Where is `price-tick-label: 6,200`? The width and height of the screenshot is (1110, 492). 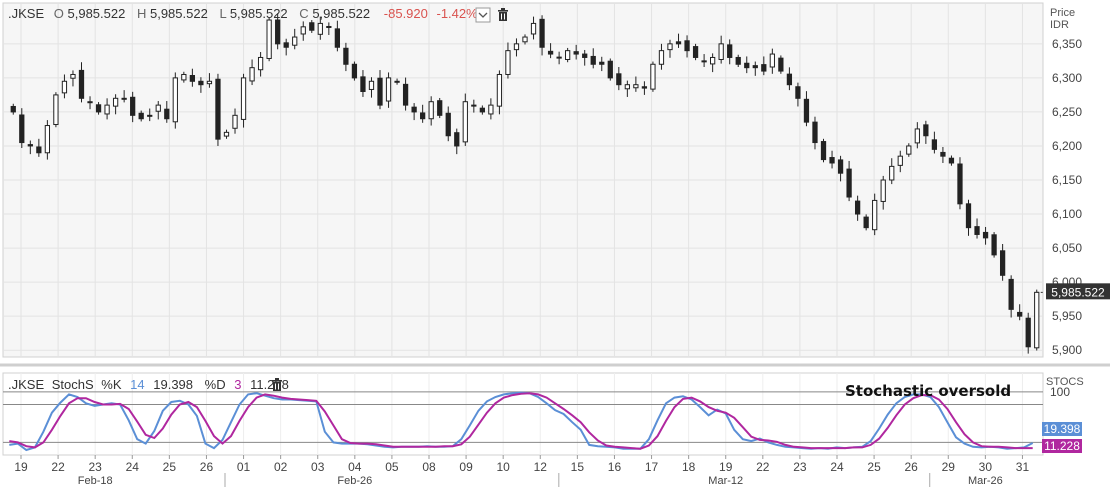
price-tick-label: 6,200 is located at coordinates (1067, 146).